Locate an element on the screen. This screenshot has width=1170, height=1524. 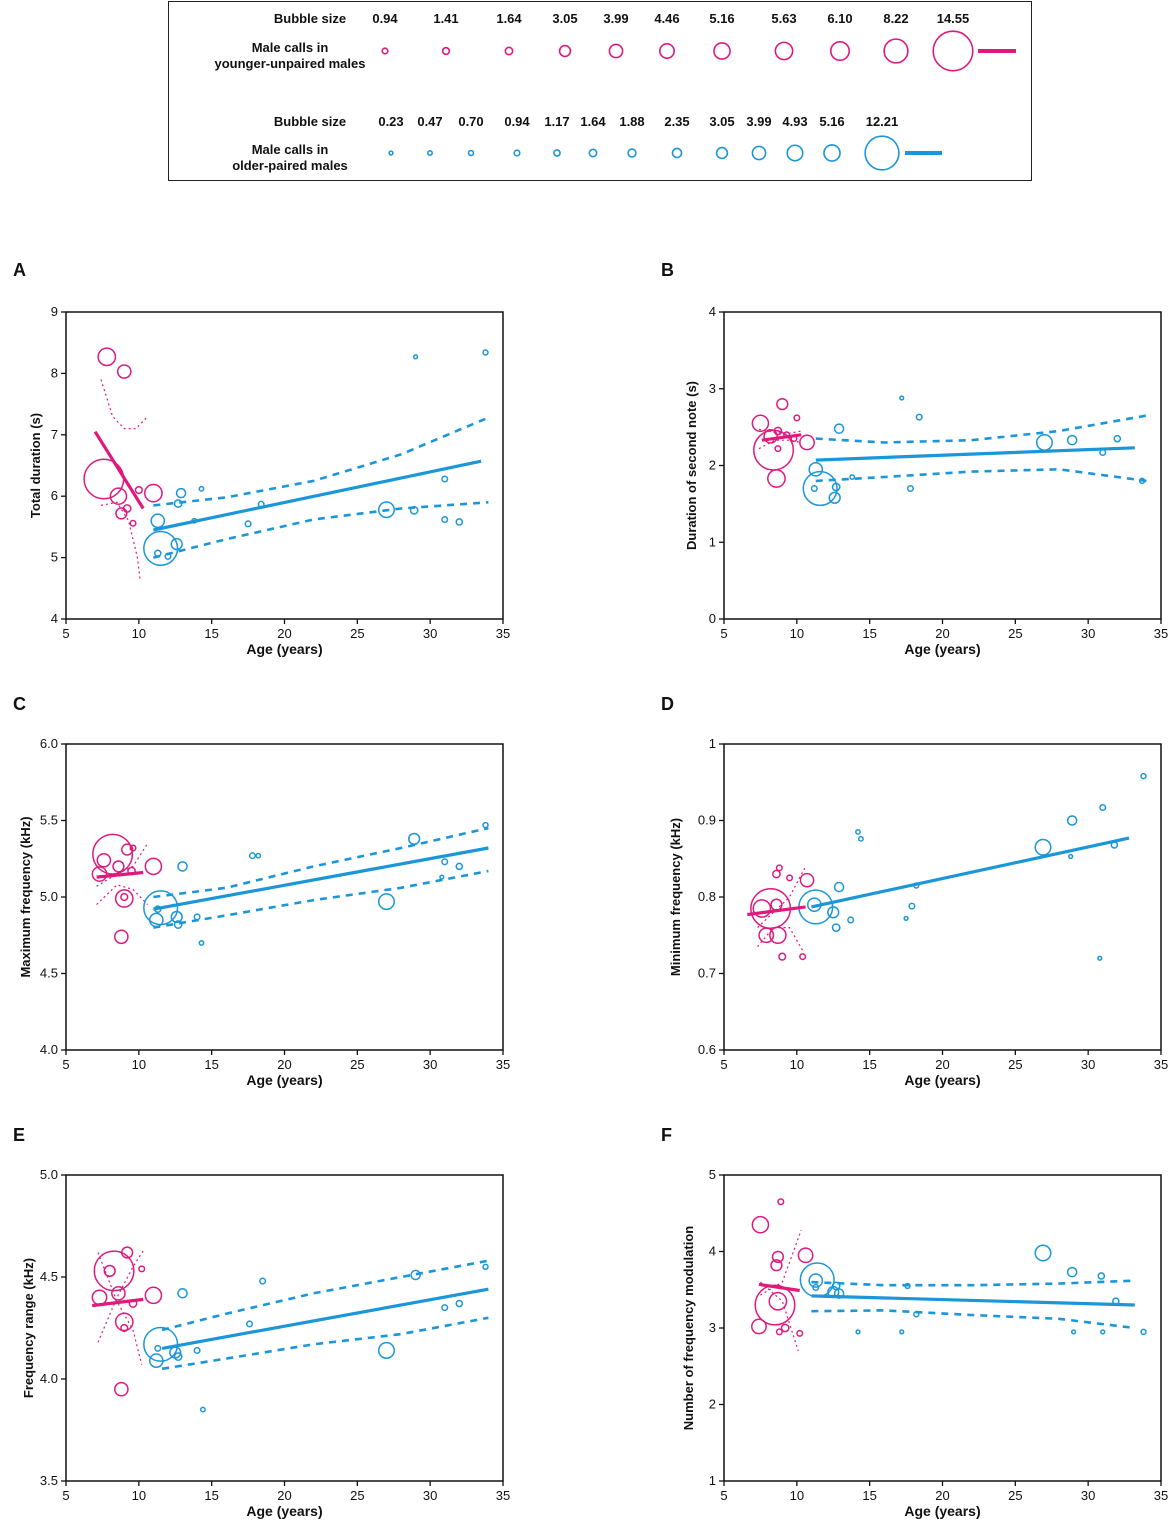
legend-size-label: 1.64 is located at coordinates (593, 121).